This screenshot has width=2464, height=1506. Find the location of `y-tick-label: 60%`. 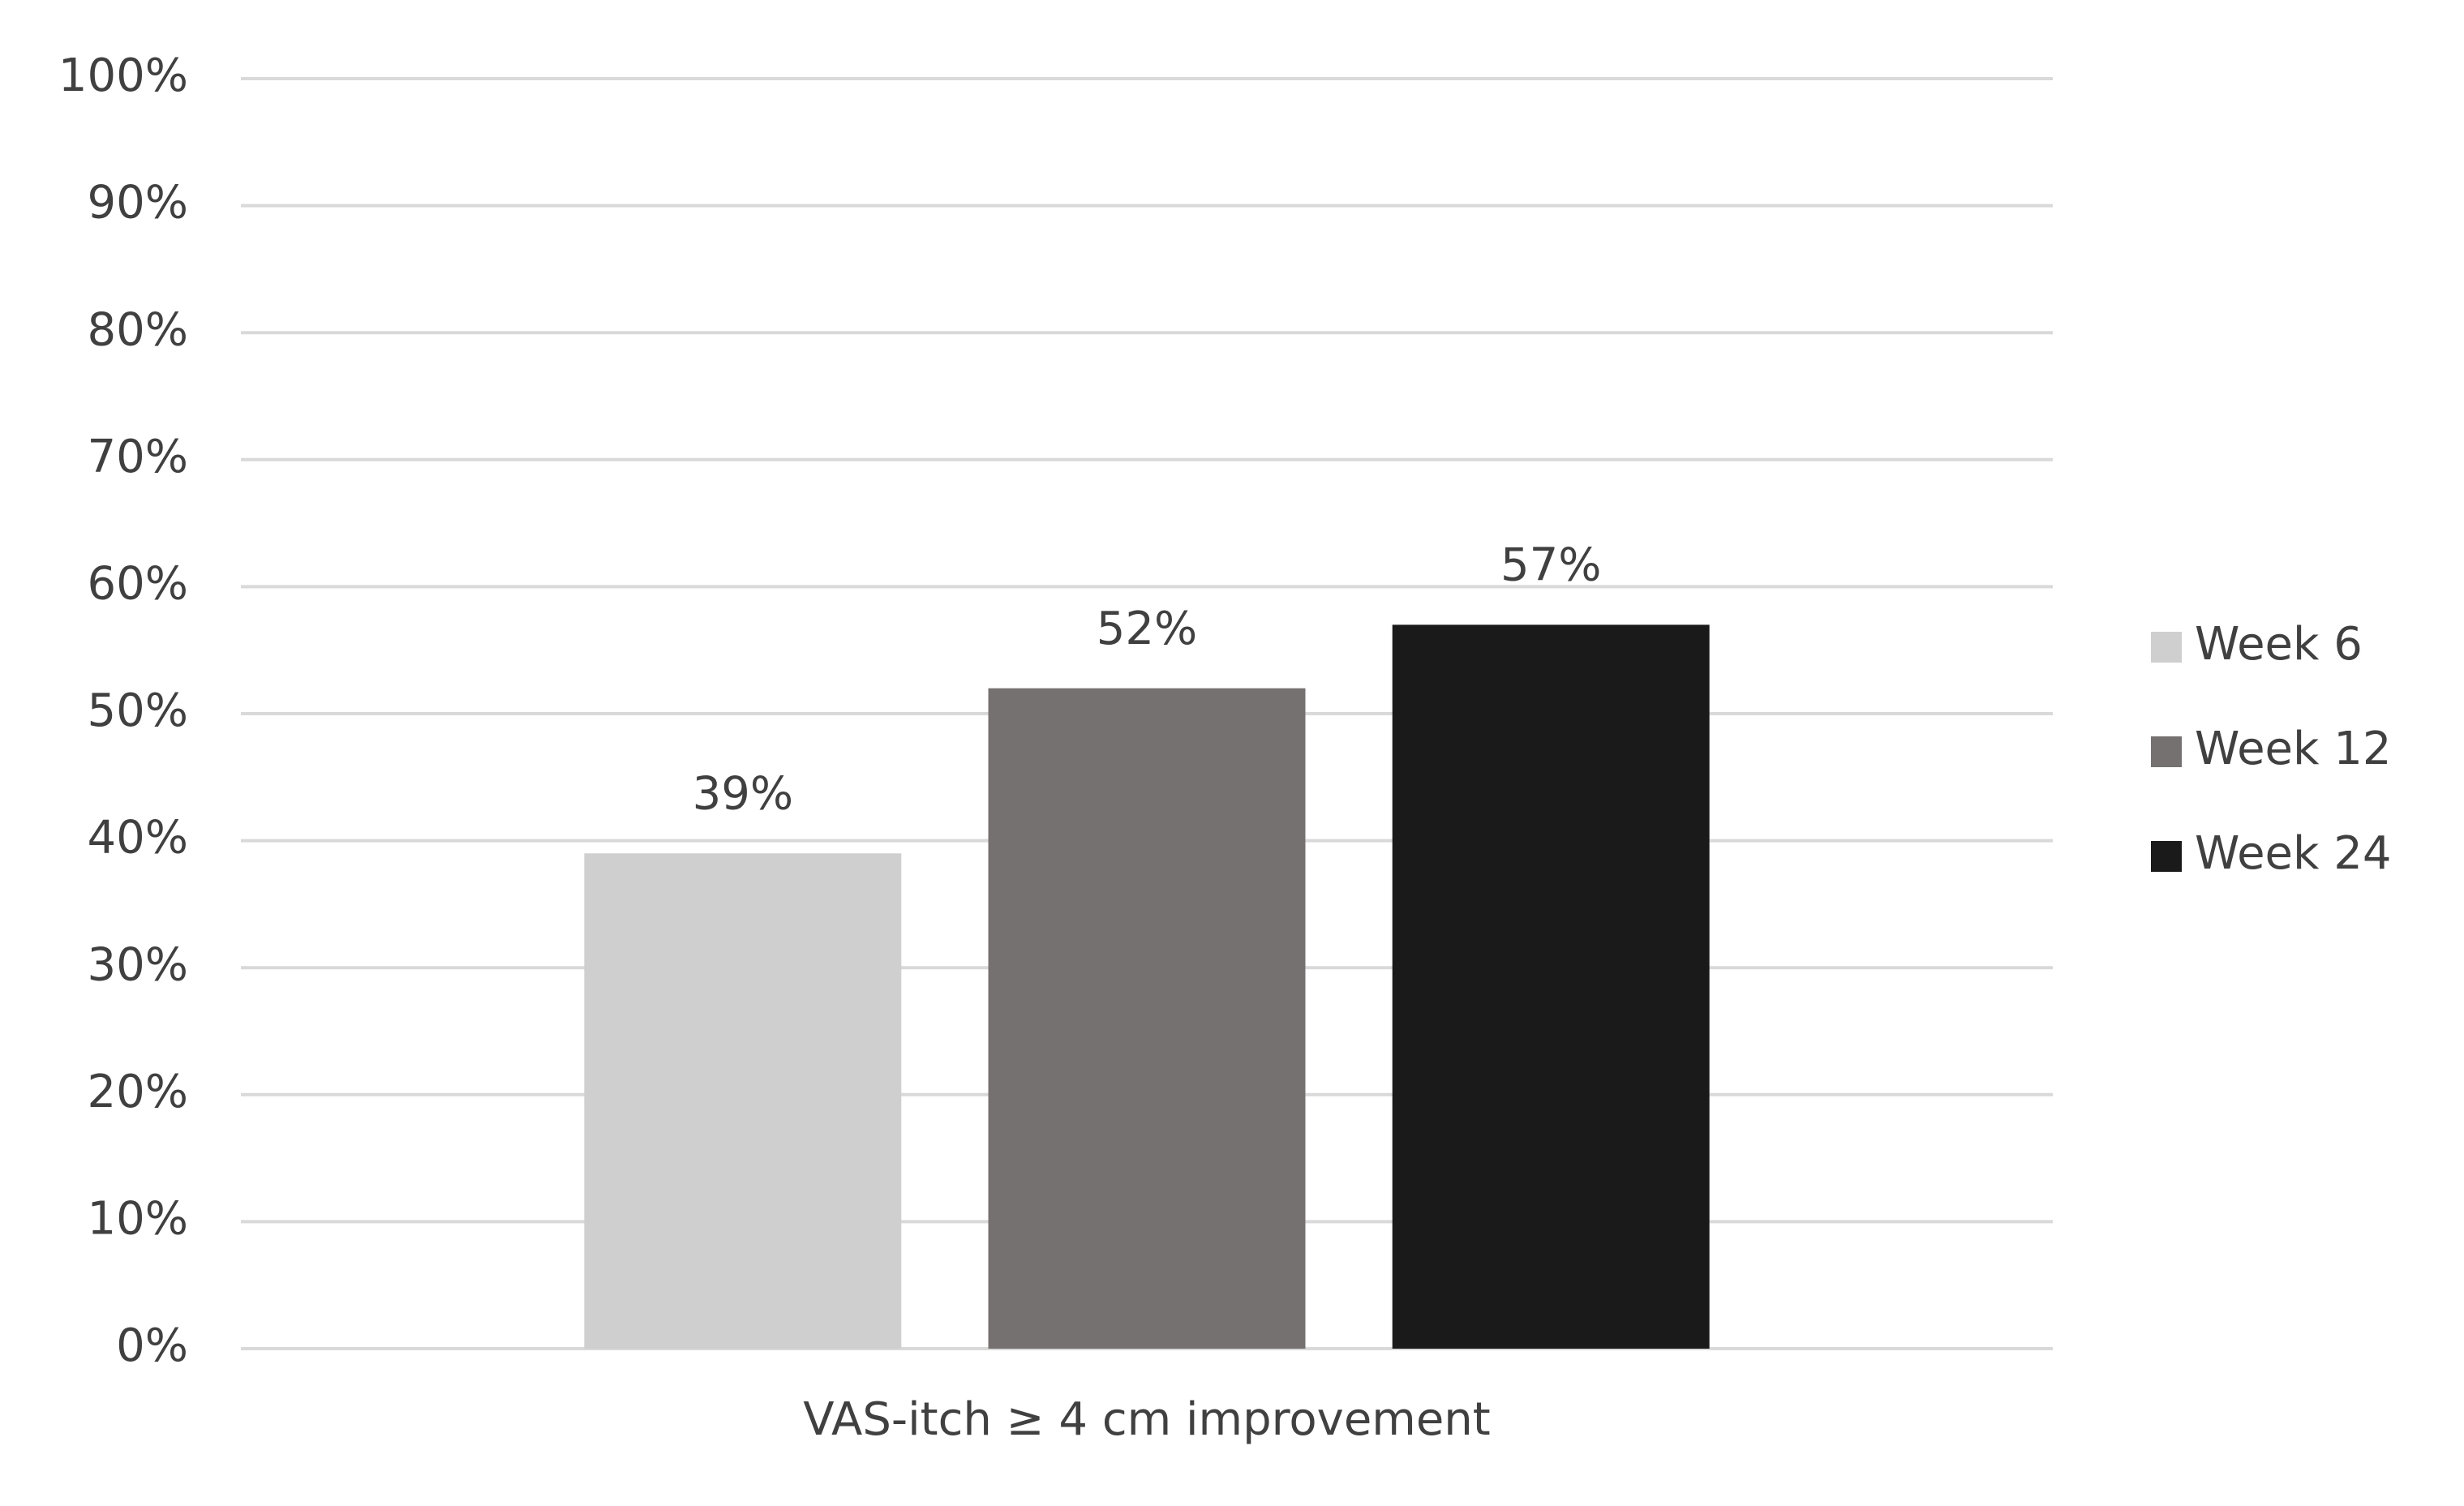

y-tick-label: 60% is located at coordinates (138, 584).